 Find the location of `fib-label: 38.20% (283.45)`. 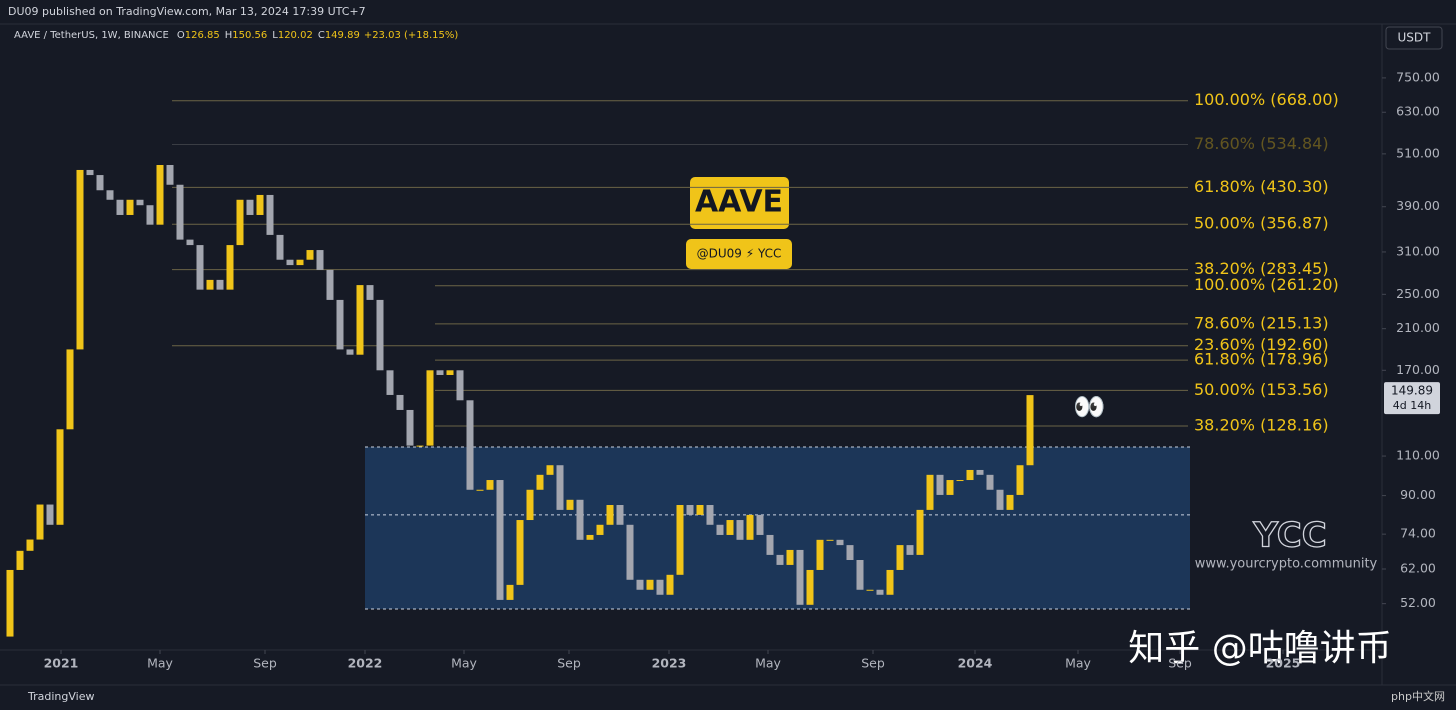

fib-label: 38.20% (283.45) is located at coordinates (1261, 268).